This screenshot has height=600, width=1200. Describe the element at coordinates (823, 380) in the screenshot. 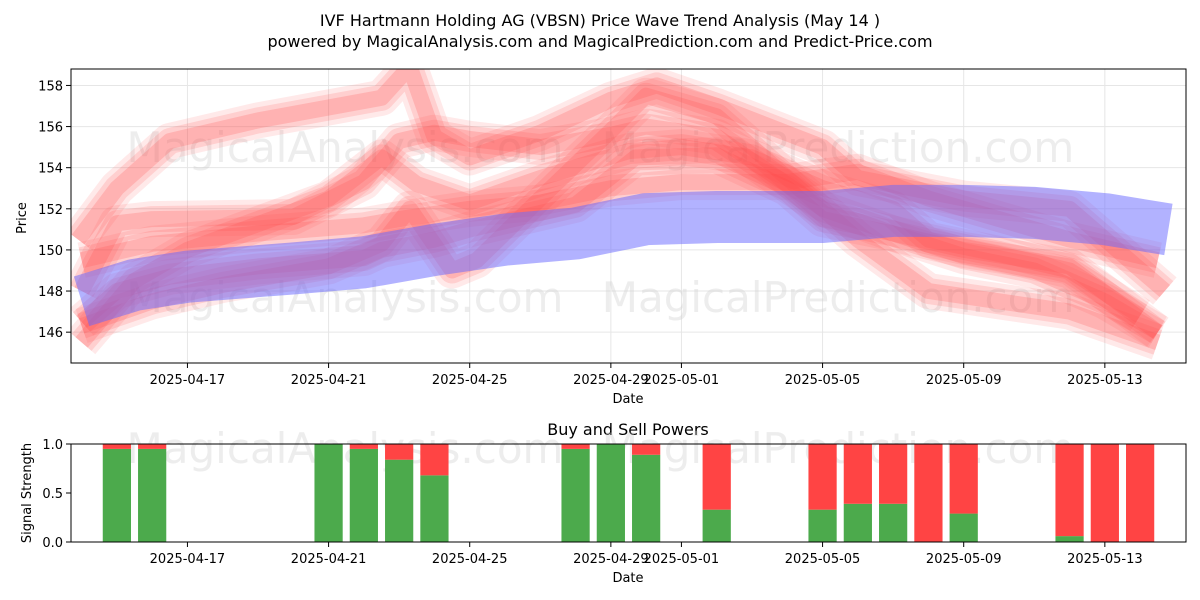

I see `price-xtick-label-5: 2025-05-05` at that location.